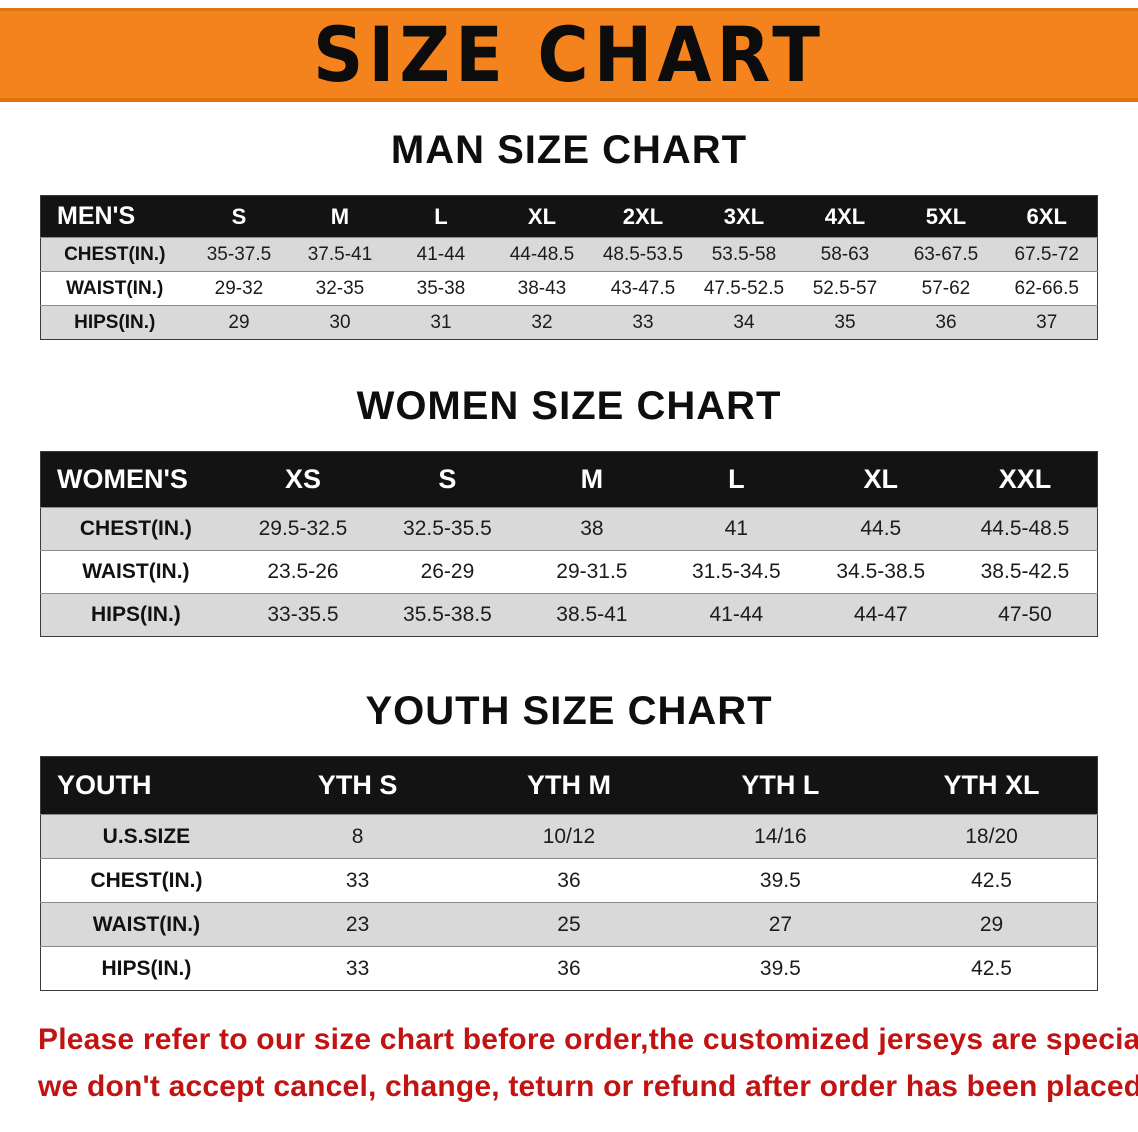 This screenshot has height=1132, width=1138. I want to click on table-header-row: WOMEN'S XS S M L XL XXL, so click(569, 479).